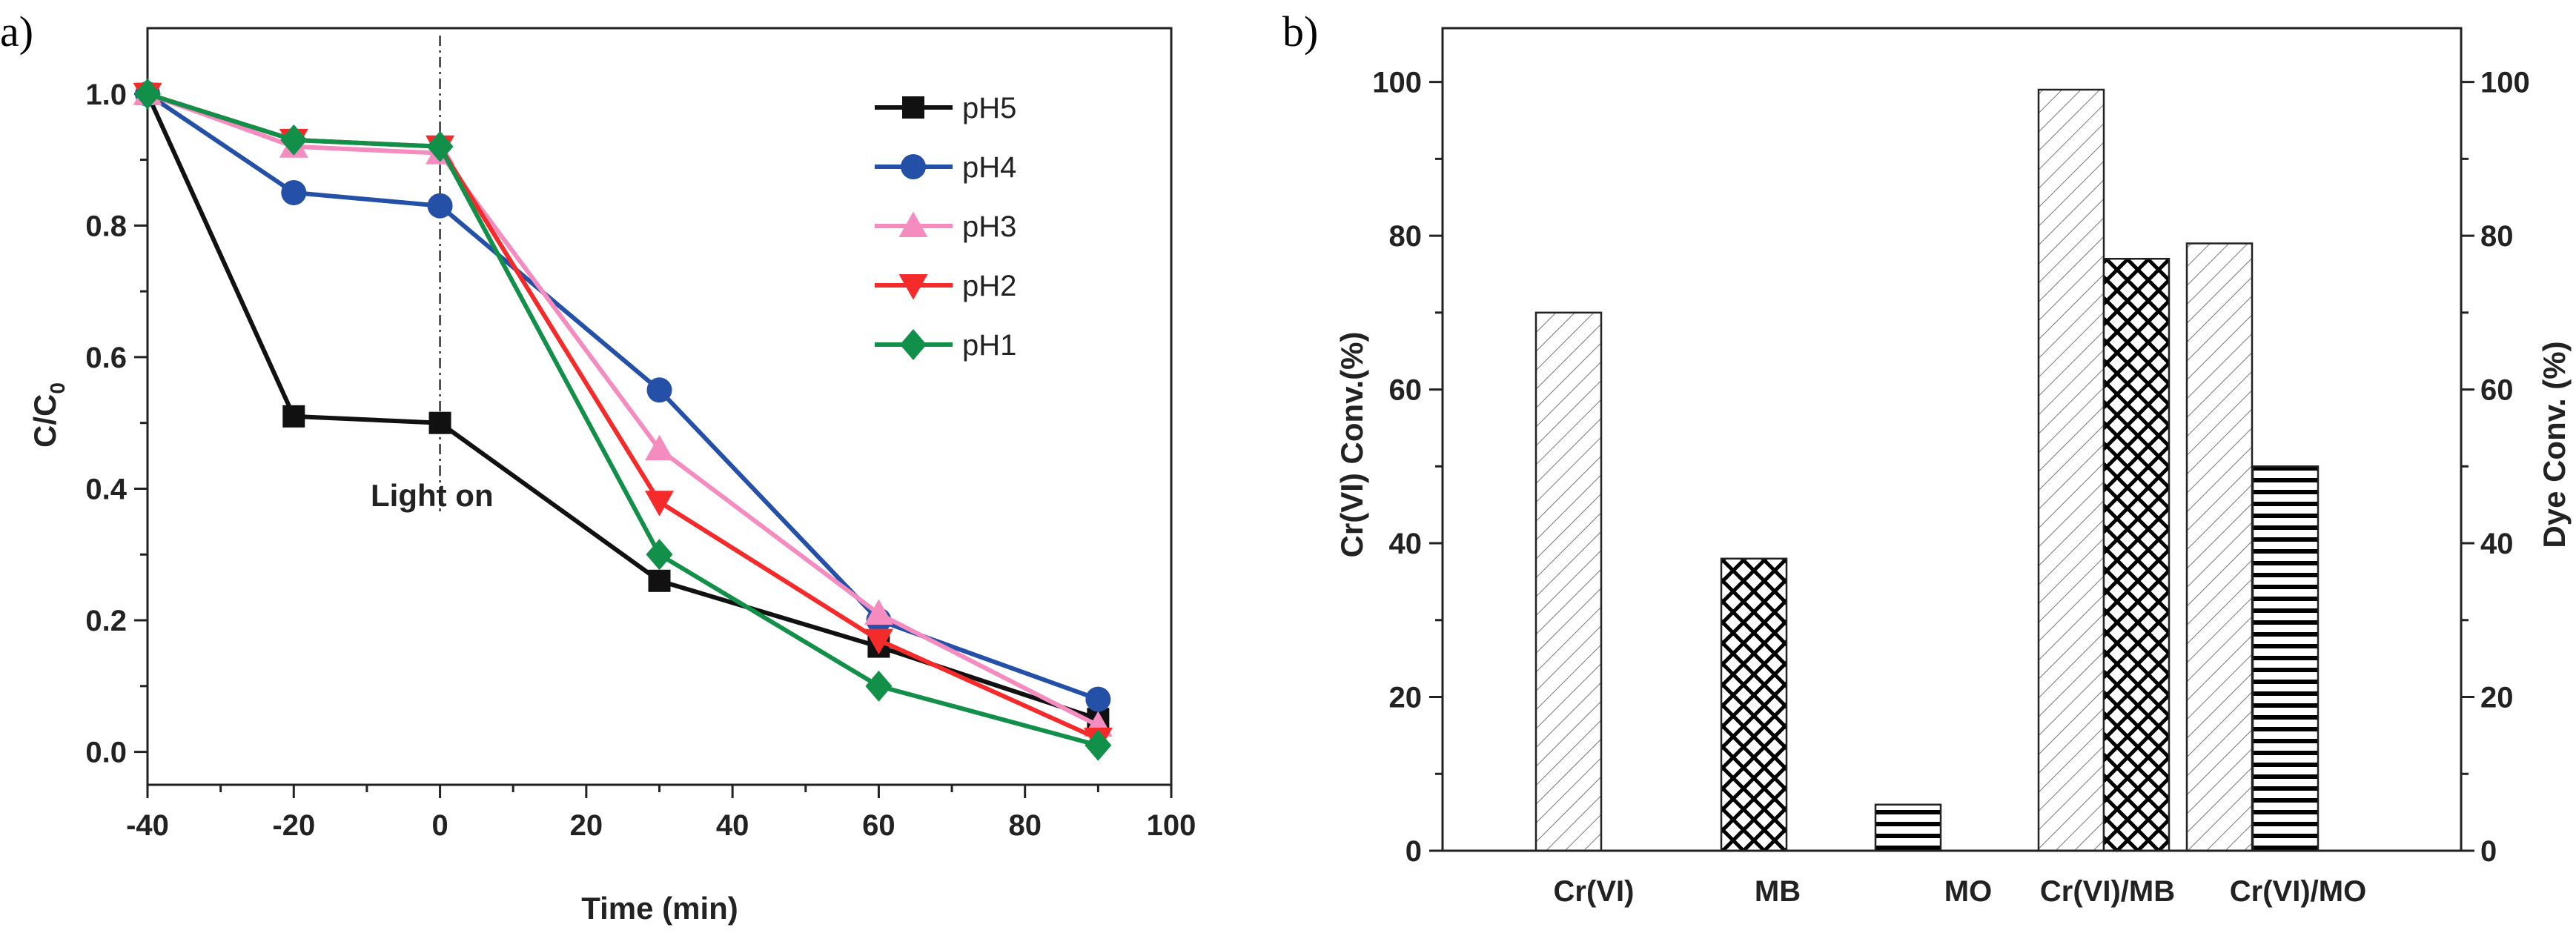 The height and width of the screenshot is (933, 2576). What do you see at coordinates (913, 287) in the screenshot?
I see `legend-marker-pH2` at bounding box center [913, 287].